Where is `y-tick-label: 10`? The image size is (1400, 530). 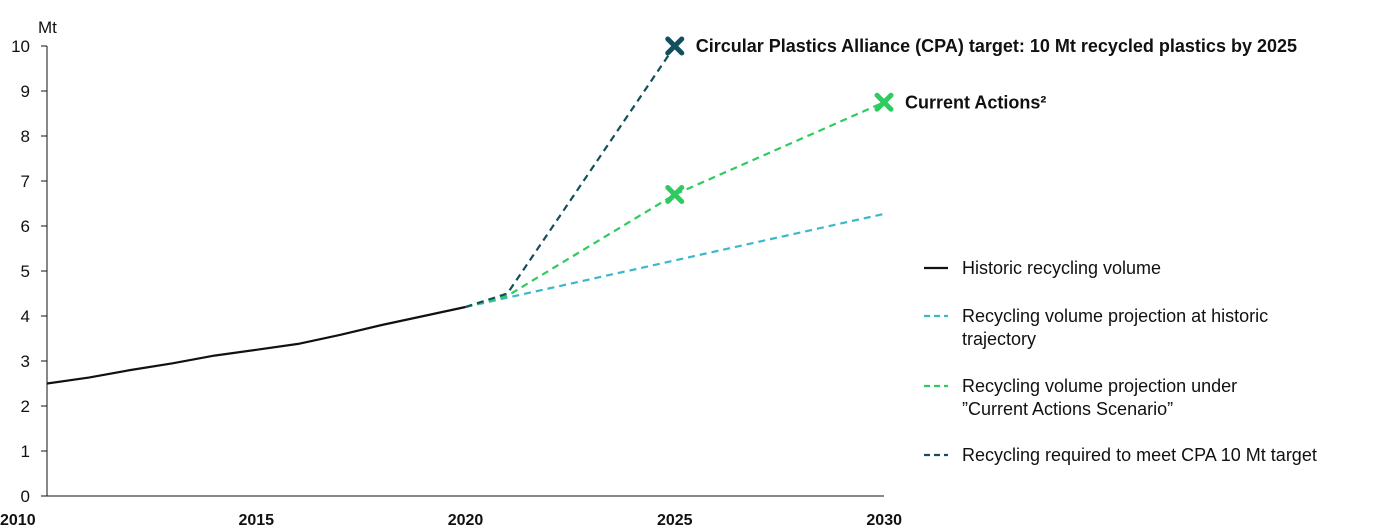
y-tick-label: 10 is located at coordinates (20, 46).